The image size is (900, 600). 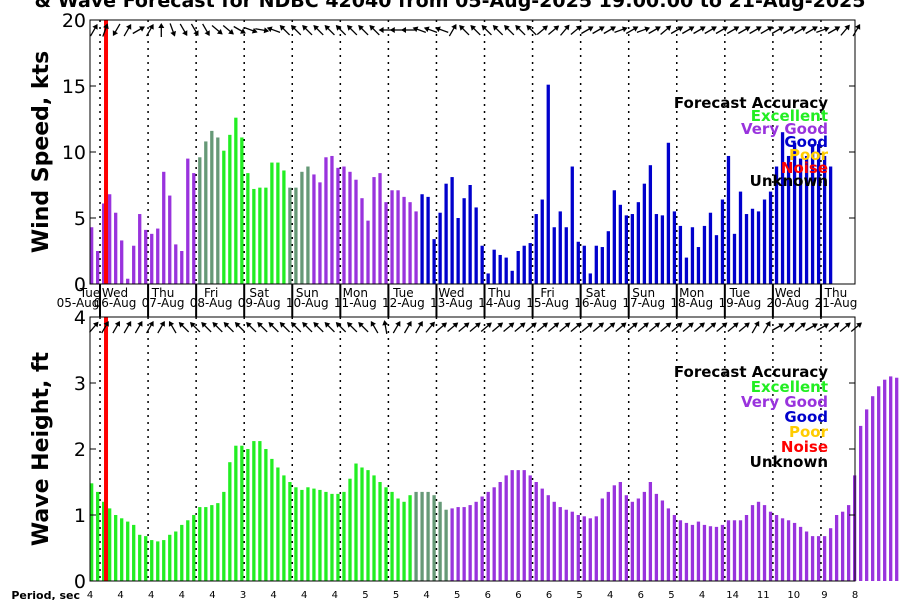 What do you see at coordinates (763, 595) in the screenshot?
I see `period-value: 11` at bounding box center [763, 595].